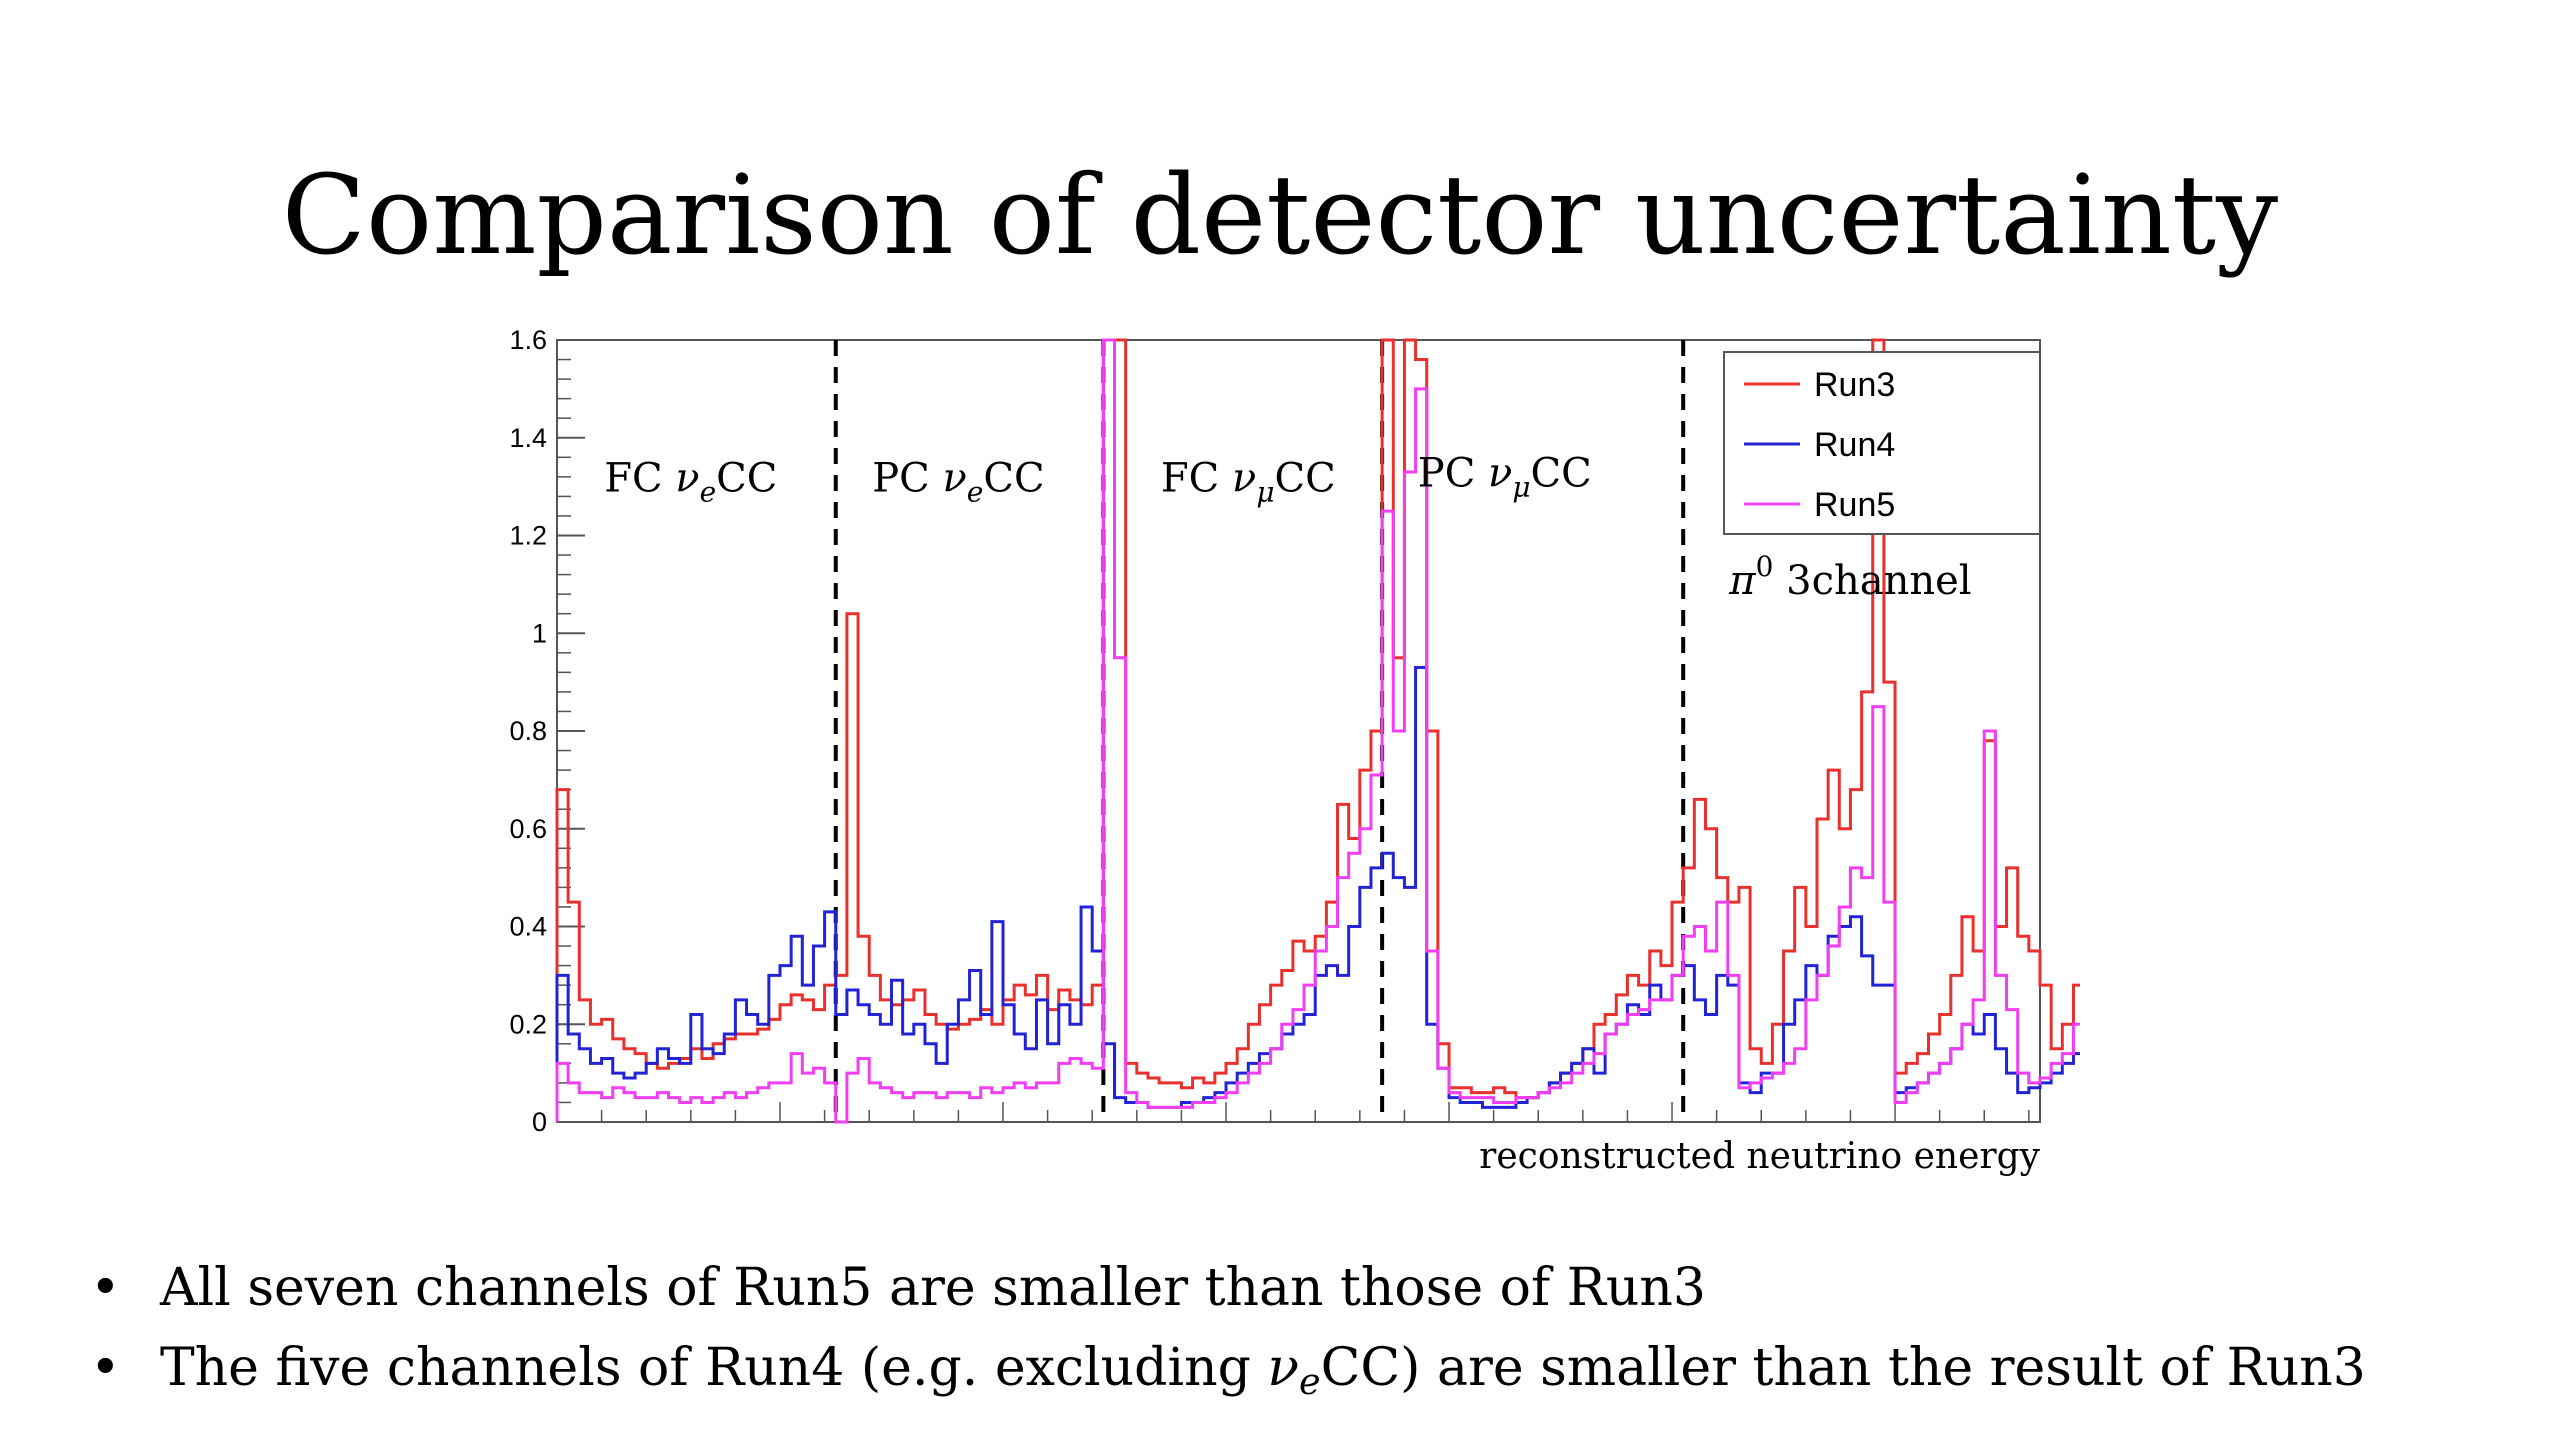  Describe the element at coordinates (1760, 1156) in the screenshot. I see `x-axis-label: reconstructed neutrino energy` at that location.